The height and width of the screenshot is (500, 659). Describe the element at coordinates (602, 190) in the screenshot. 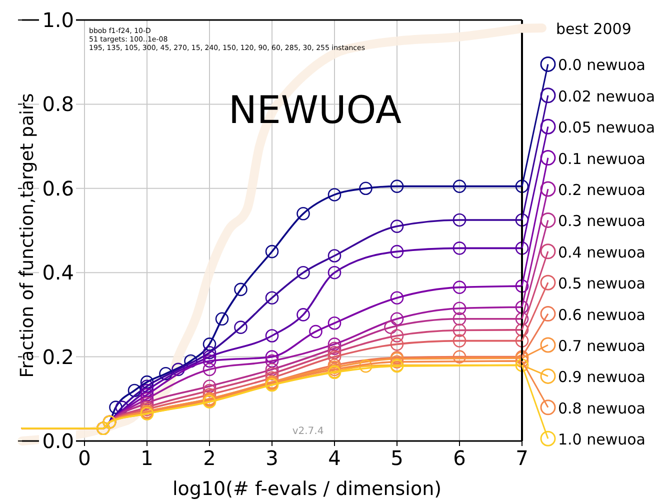

I see `legend-label: 0.2 newuoa` at that location.